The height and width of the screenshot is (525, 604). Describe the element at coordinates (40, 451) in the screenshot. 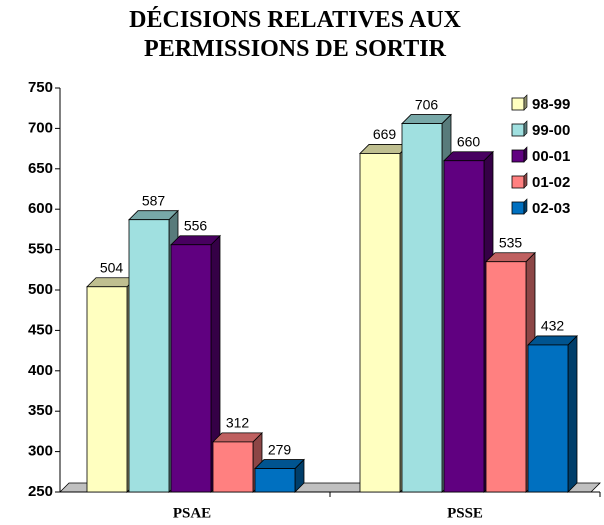

I see `y-tick-label: 300` at that location.